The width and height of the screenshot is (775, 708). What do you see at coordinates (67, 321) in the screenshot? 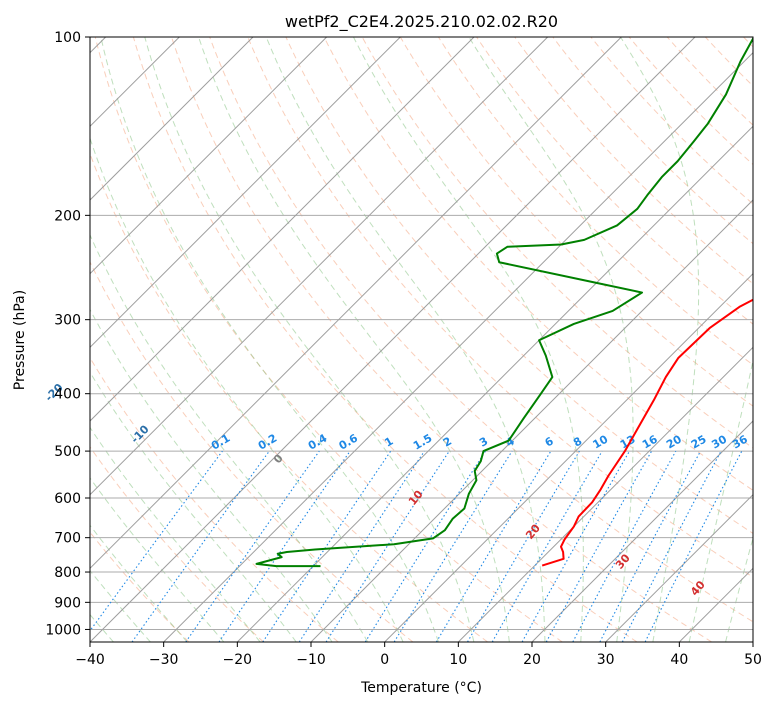
I see `y-tick-label: 300` at bounding box center [67, 321].